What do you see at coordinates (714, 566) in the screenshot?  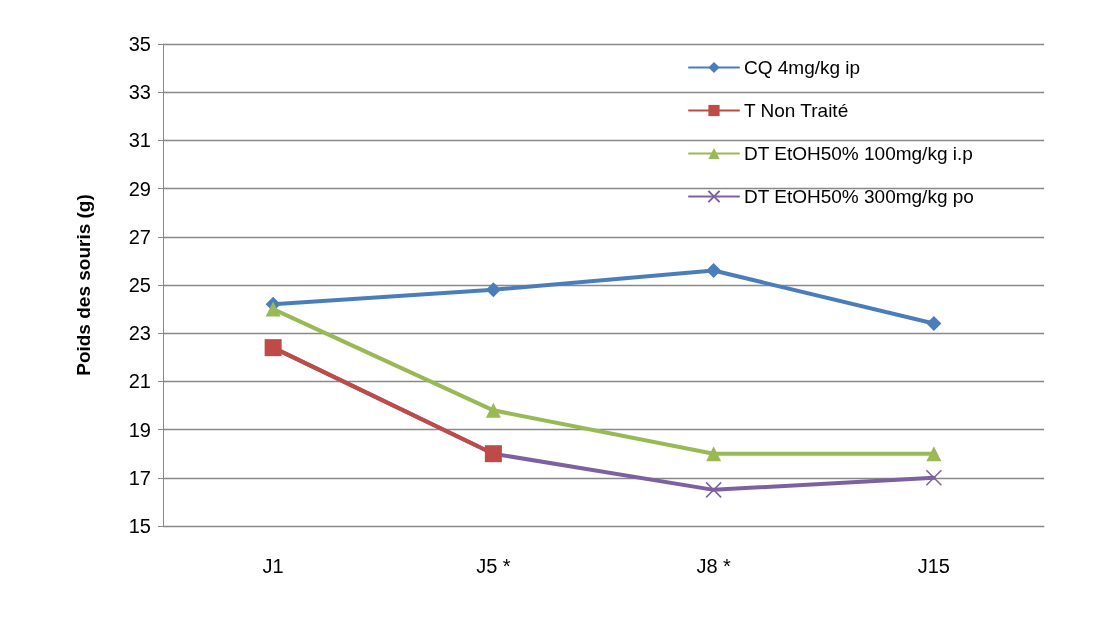 I see `x-tick-label: J8 *` at bounding box center [714, 566].